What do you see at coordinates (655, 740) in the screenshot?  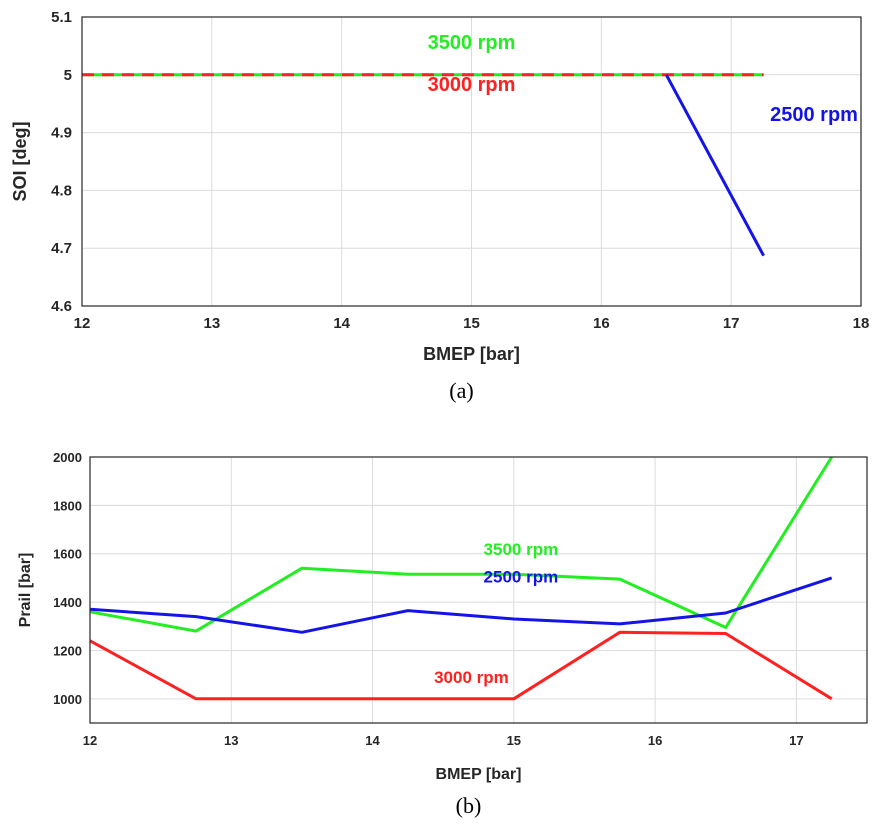 I see `panel-b-x-tick-label: 16` at bounding box center [655, 740].